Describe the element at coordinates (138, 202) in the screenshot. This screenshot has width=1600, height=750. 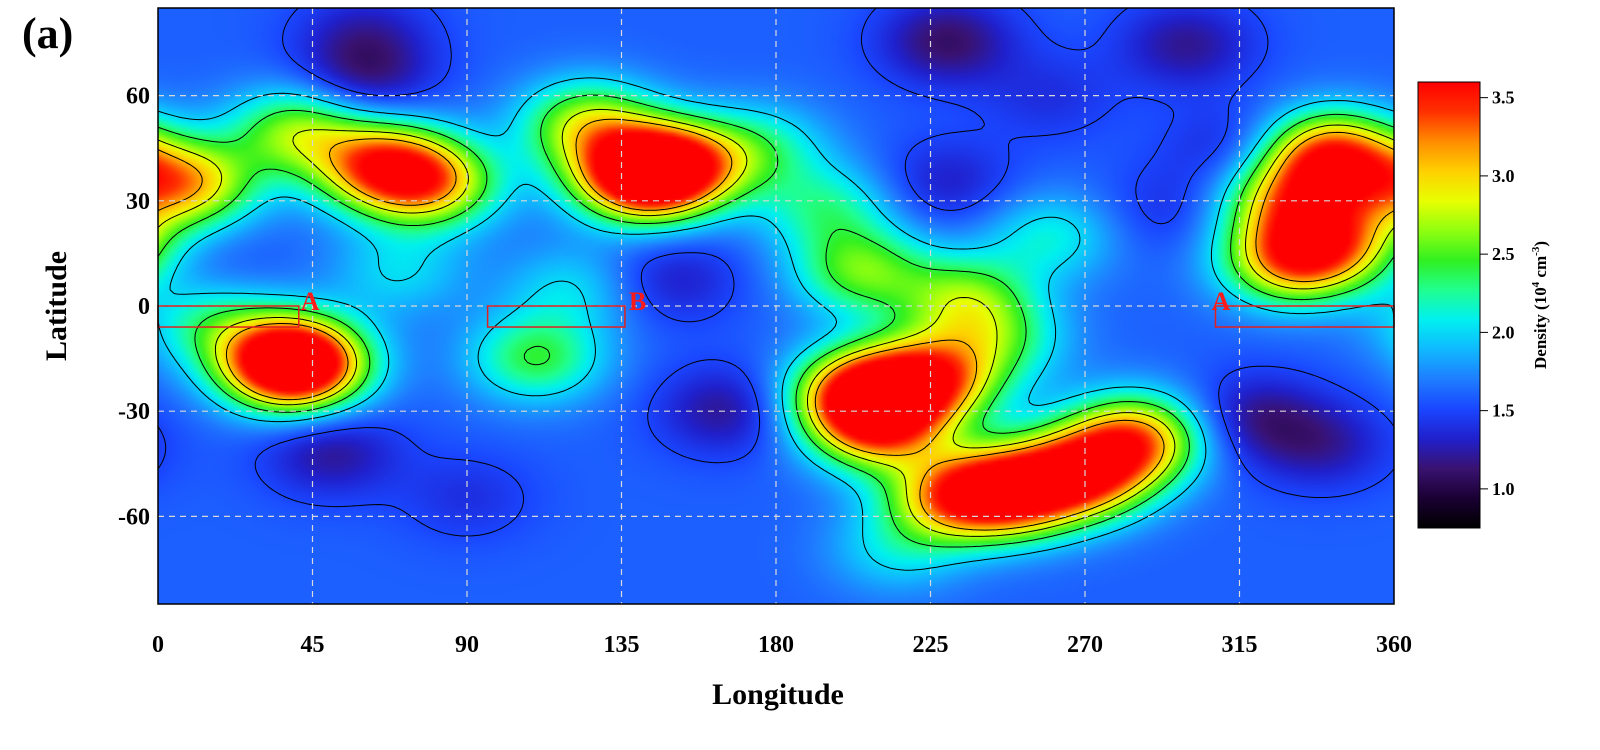
I see `y-tick-label: 30` at that location.